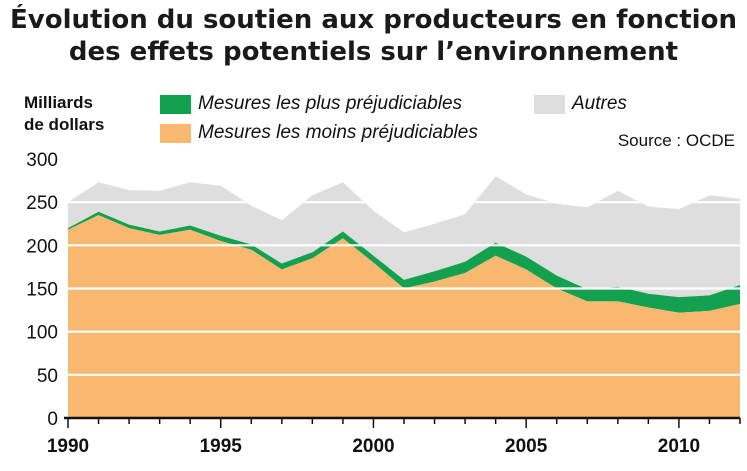 This screenshot has height=471, width=747. Describe the element at coordinates (676, 140) in the screenshot. I see `source-note: Source : OCDE` at that location.